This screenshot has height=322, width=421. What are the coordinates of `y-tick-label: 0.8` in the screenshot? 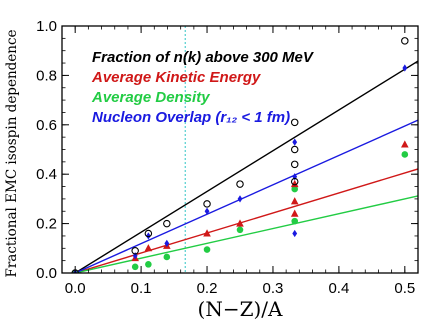 It's located at (46, 75).